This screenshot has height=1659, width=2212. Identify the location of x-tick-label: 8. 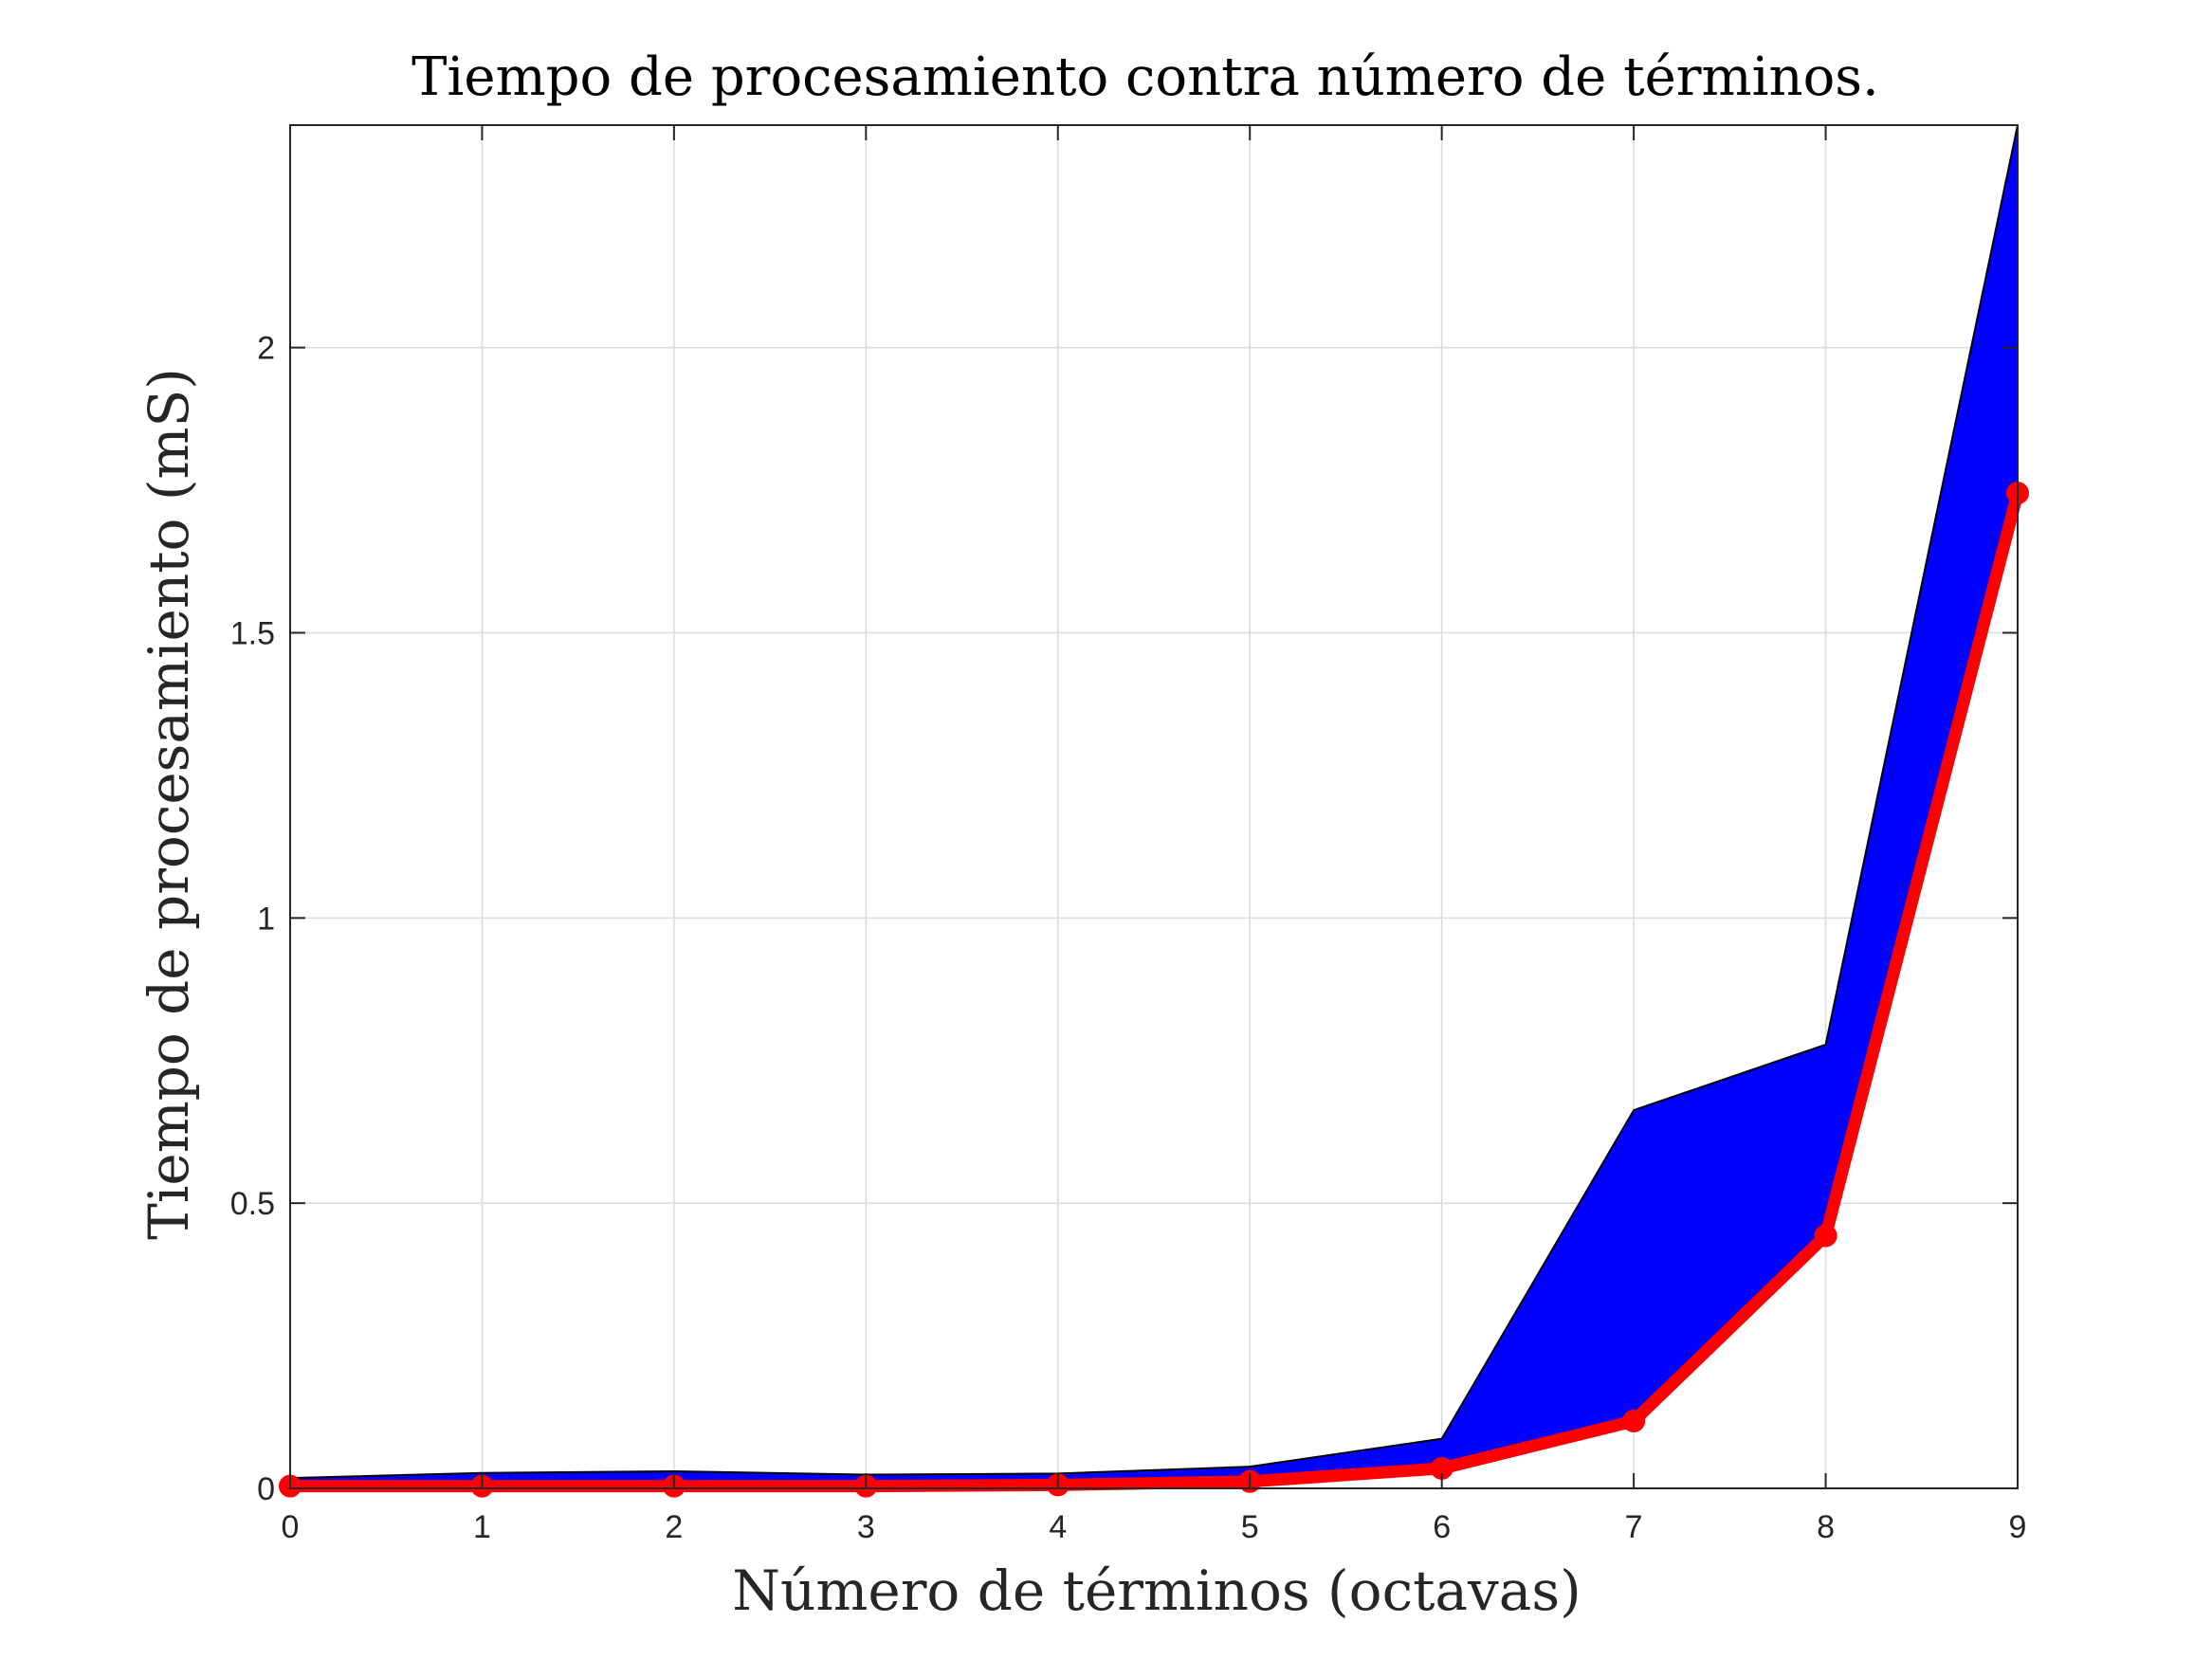
(1826, 1527).